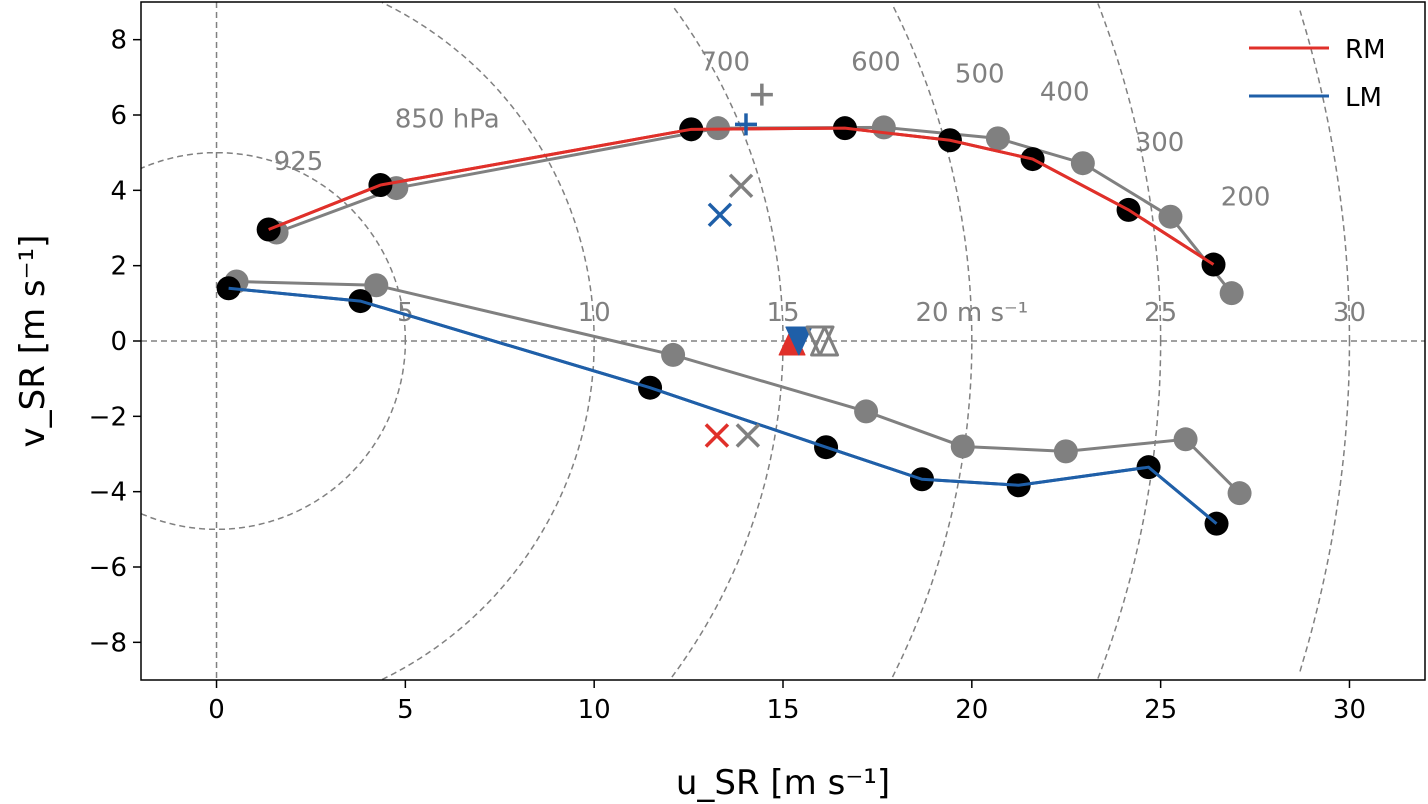  I want to click on pressure-label: 850 hPa, so click(447, 119).